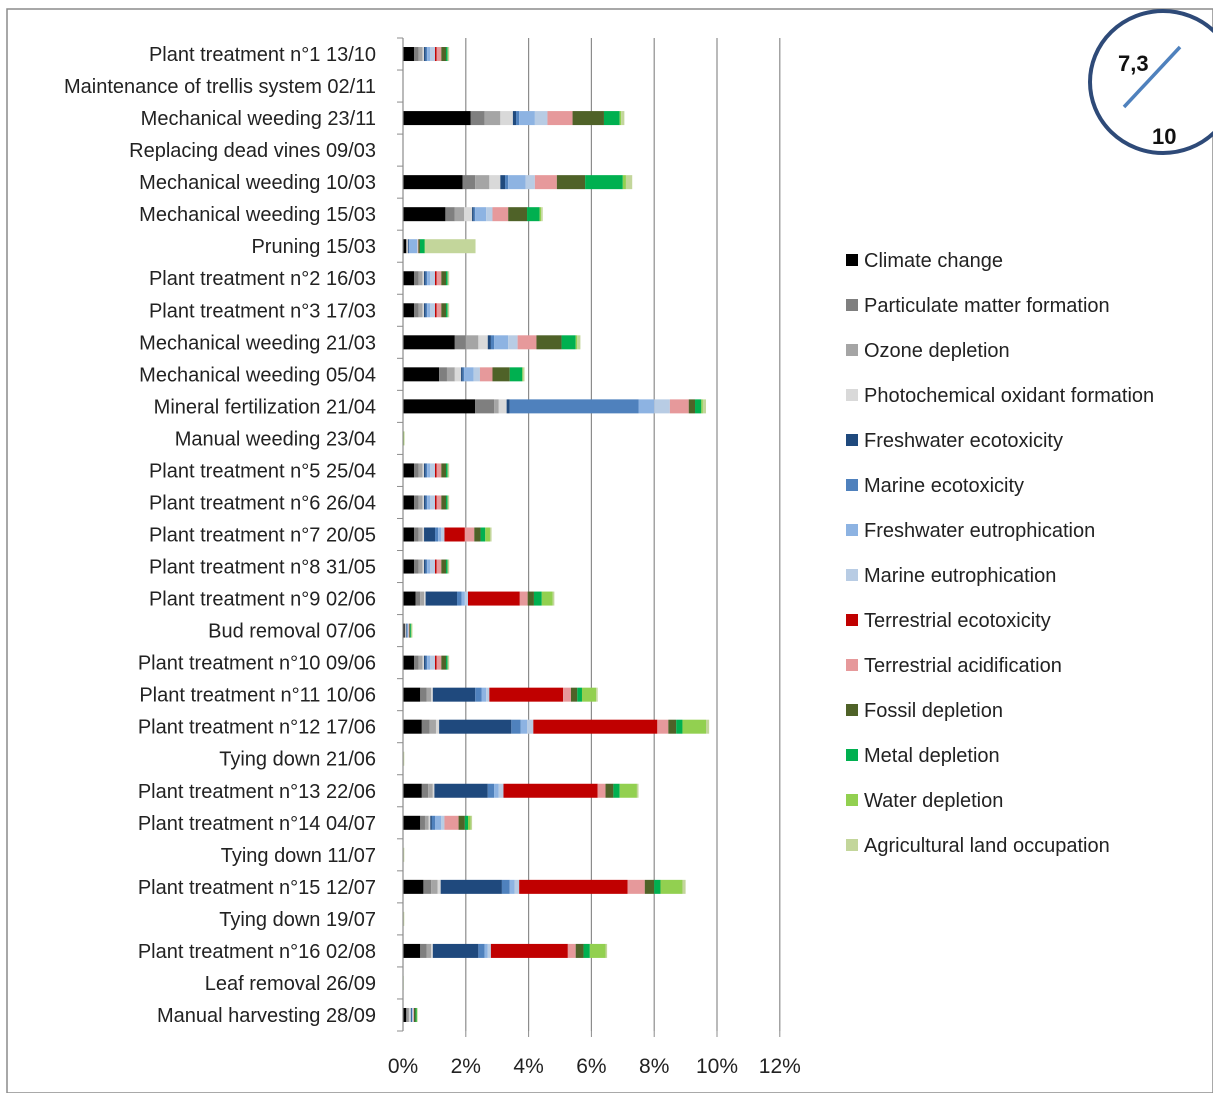 The height and width of the screenshot is (1093, 1213). What do you see at coordinates (262, 279) in the screenshot?
I see `category-label: Plant treatment n°2 16/03` at bounding box center [262, 279].